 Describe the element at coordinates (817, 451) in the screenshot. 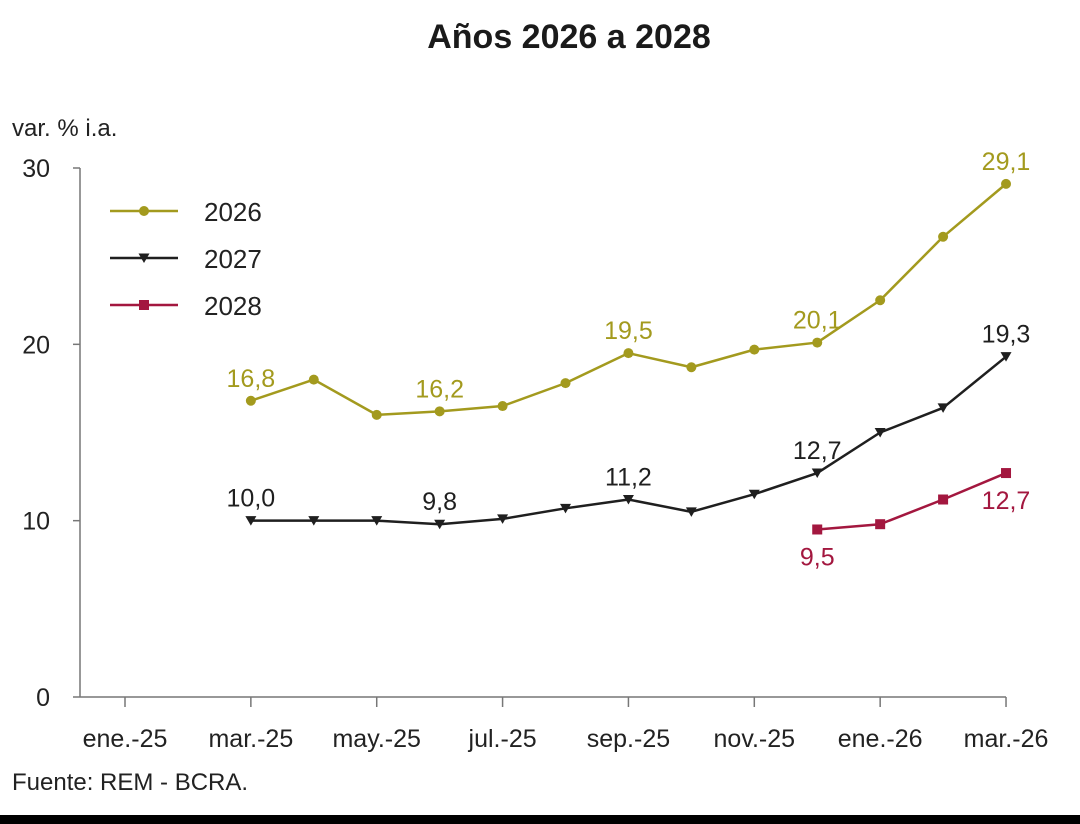

I see `data-label-2027: 12,7` at that location.